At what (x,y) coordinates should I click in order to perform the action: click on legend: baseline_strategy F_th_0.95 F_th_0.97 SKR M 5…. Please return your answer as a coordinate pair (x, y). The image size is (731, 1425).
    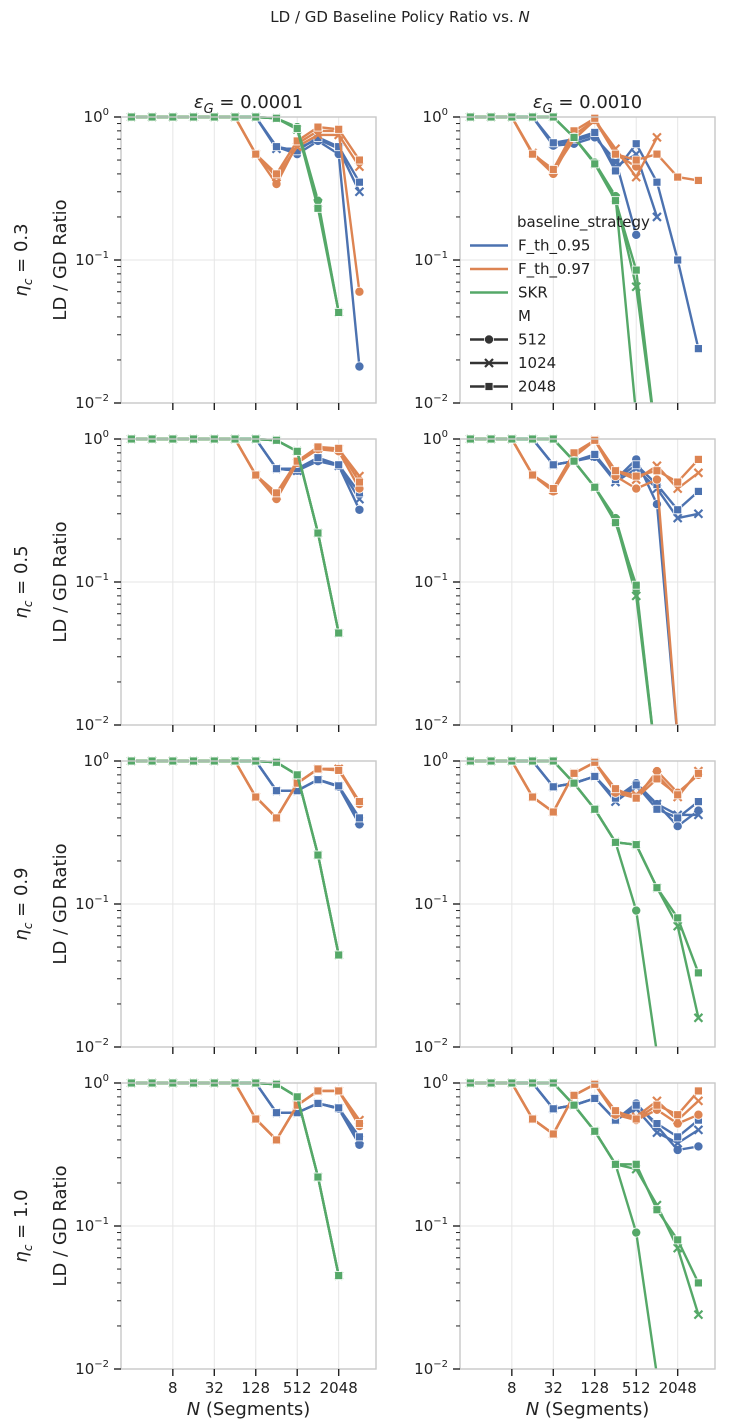
    Looking at the image, I should click on (560, 304).